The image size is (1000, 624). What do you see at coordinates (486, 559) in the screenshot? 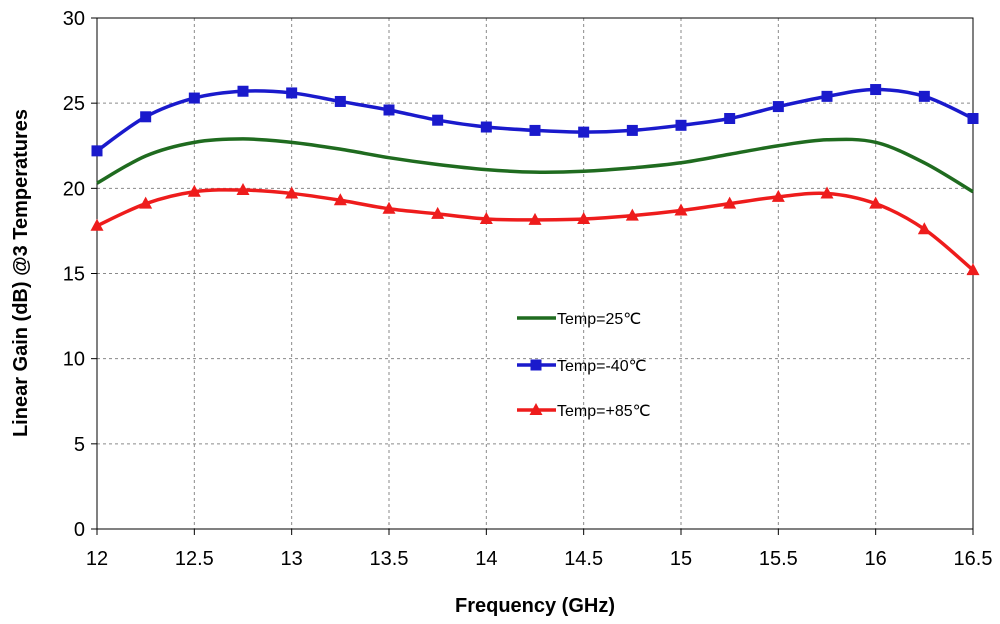
I see `x-tick-label: 14` at bounding box center [486, 559].